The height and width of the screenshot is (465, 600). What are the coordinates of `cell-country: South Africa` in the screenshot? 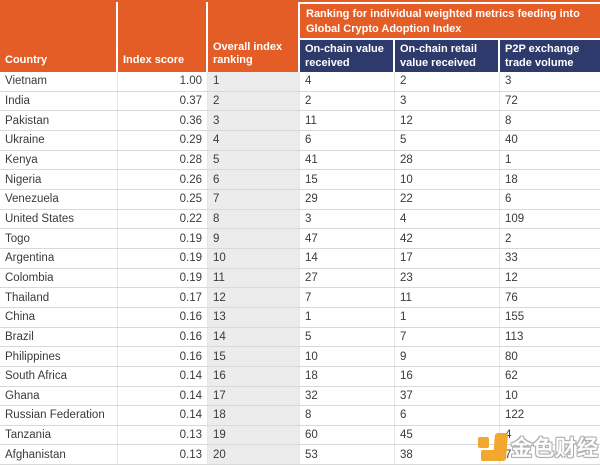 It's located at (59, 376).